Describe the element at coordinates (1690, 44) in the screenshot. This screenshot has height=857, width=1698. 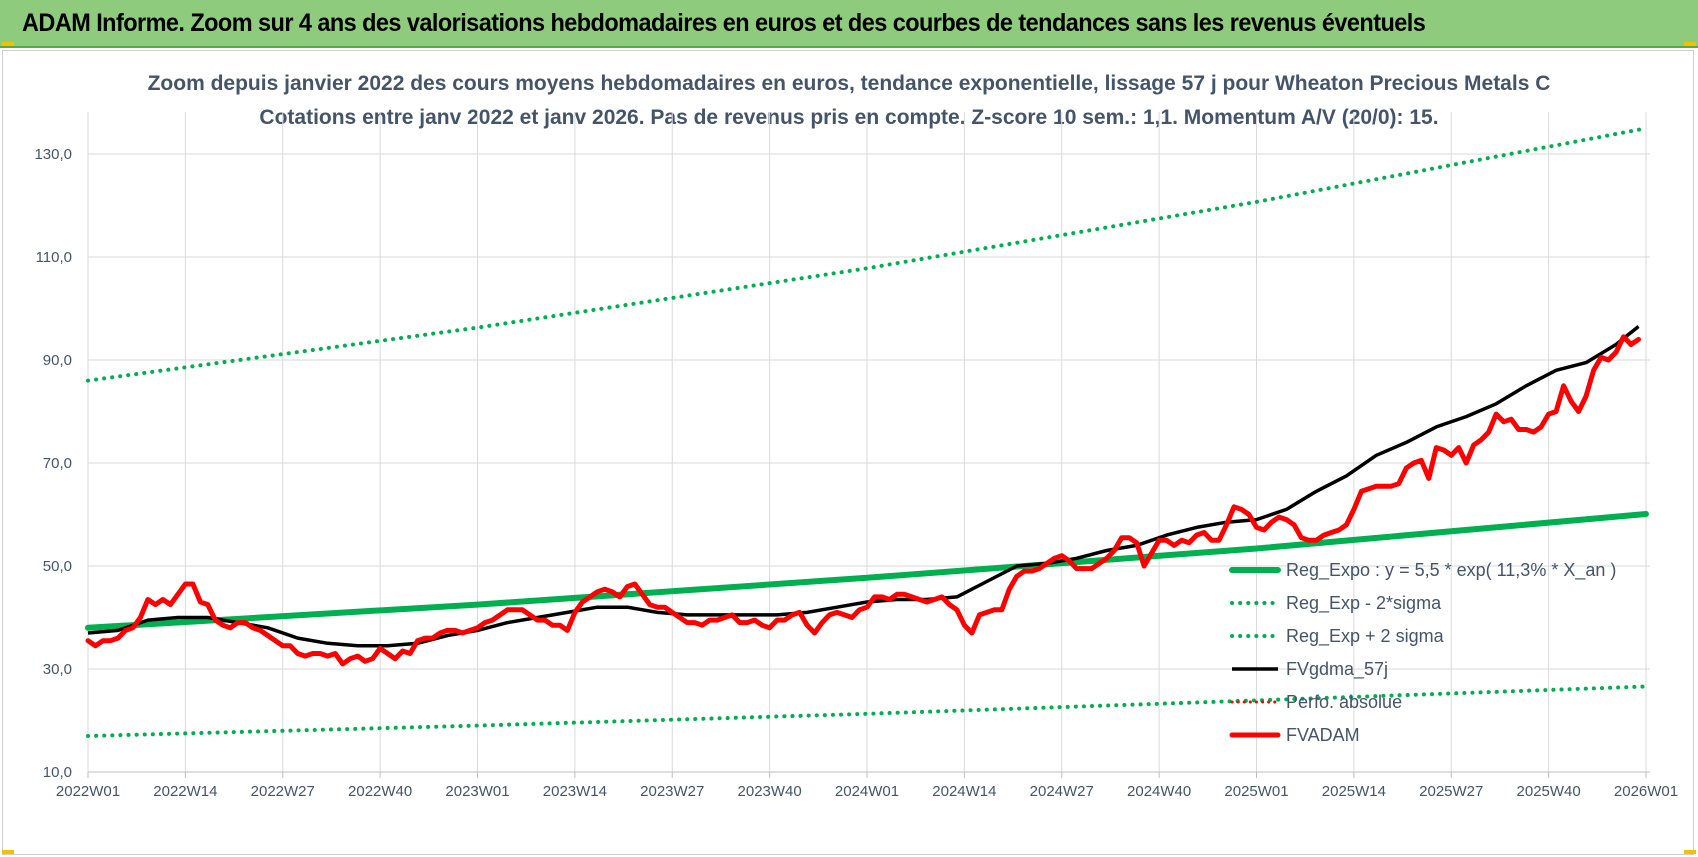
I see `frame-corner-right` at that location.